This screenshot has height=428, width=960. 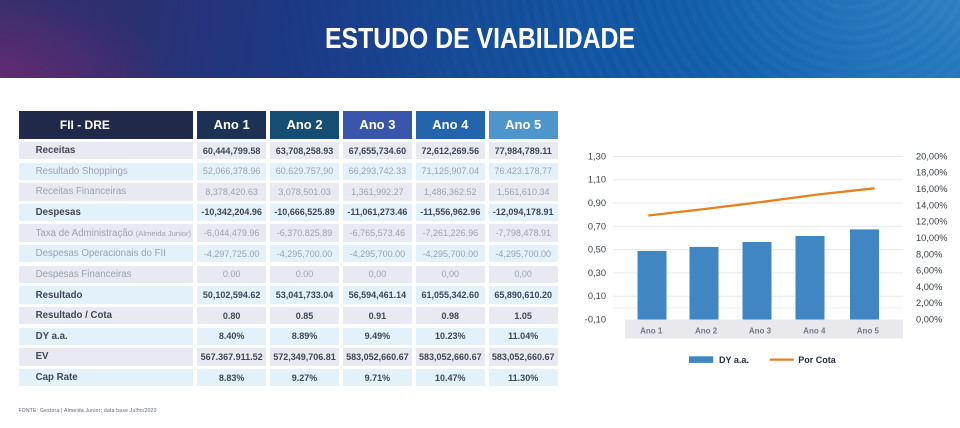 I want to click on svg-text: 2,00%, so click(x=929, y=303).